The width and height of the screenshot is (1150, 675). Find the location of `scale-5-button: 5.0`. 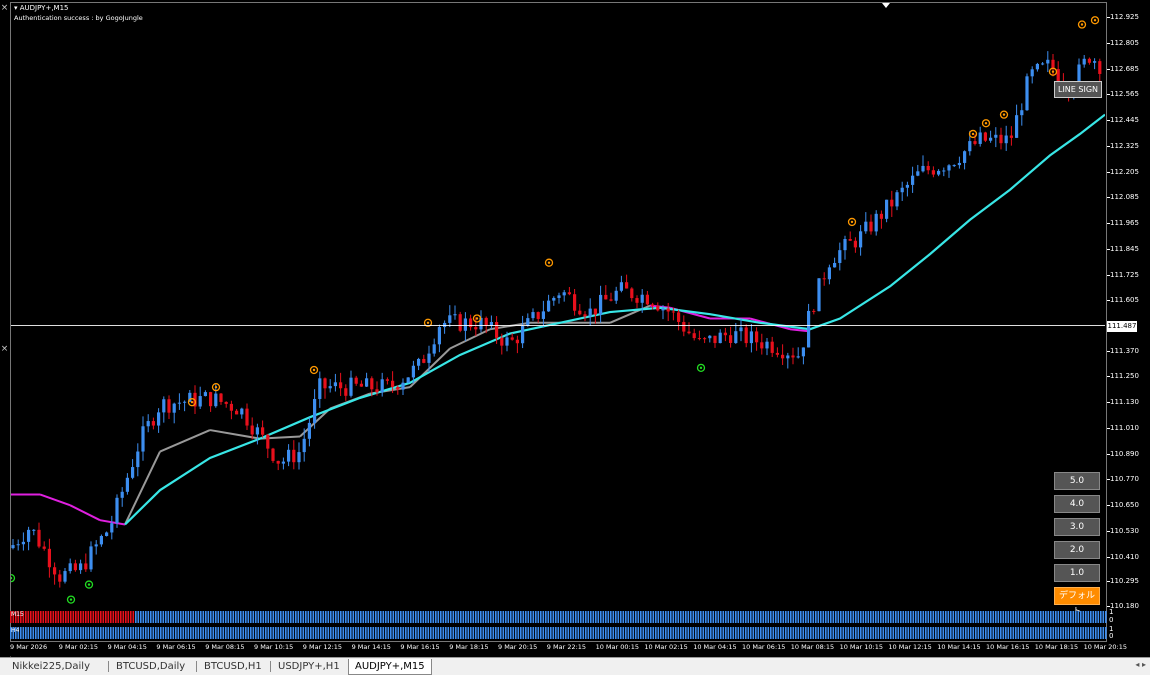

scale-5-button: 5.0 is located at coordinates (1077, 481).